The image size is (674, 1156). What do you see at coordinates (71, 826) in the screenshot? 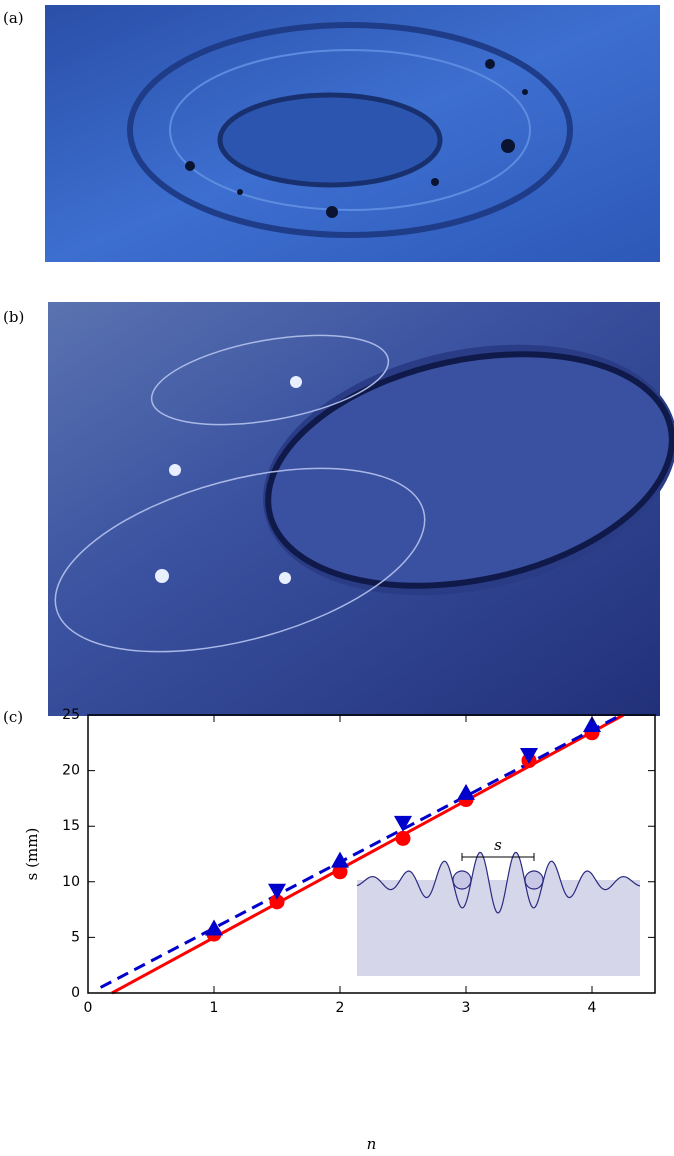
I see `y-tick-label: 15` at bounding box center [71, 826].